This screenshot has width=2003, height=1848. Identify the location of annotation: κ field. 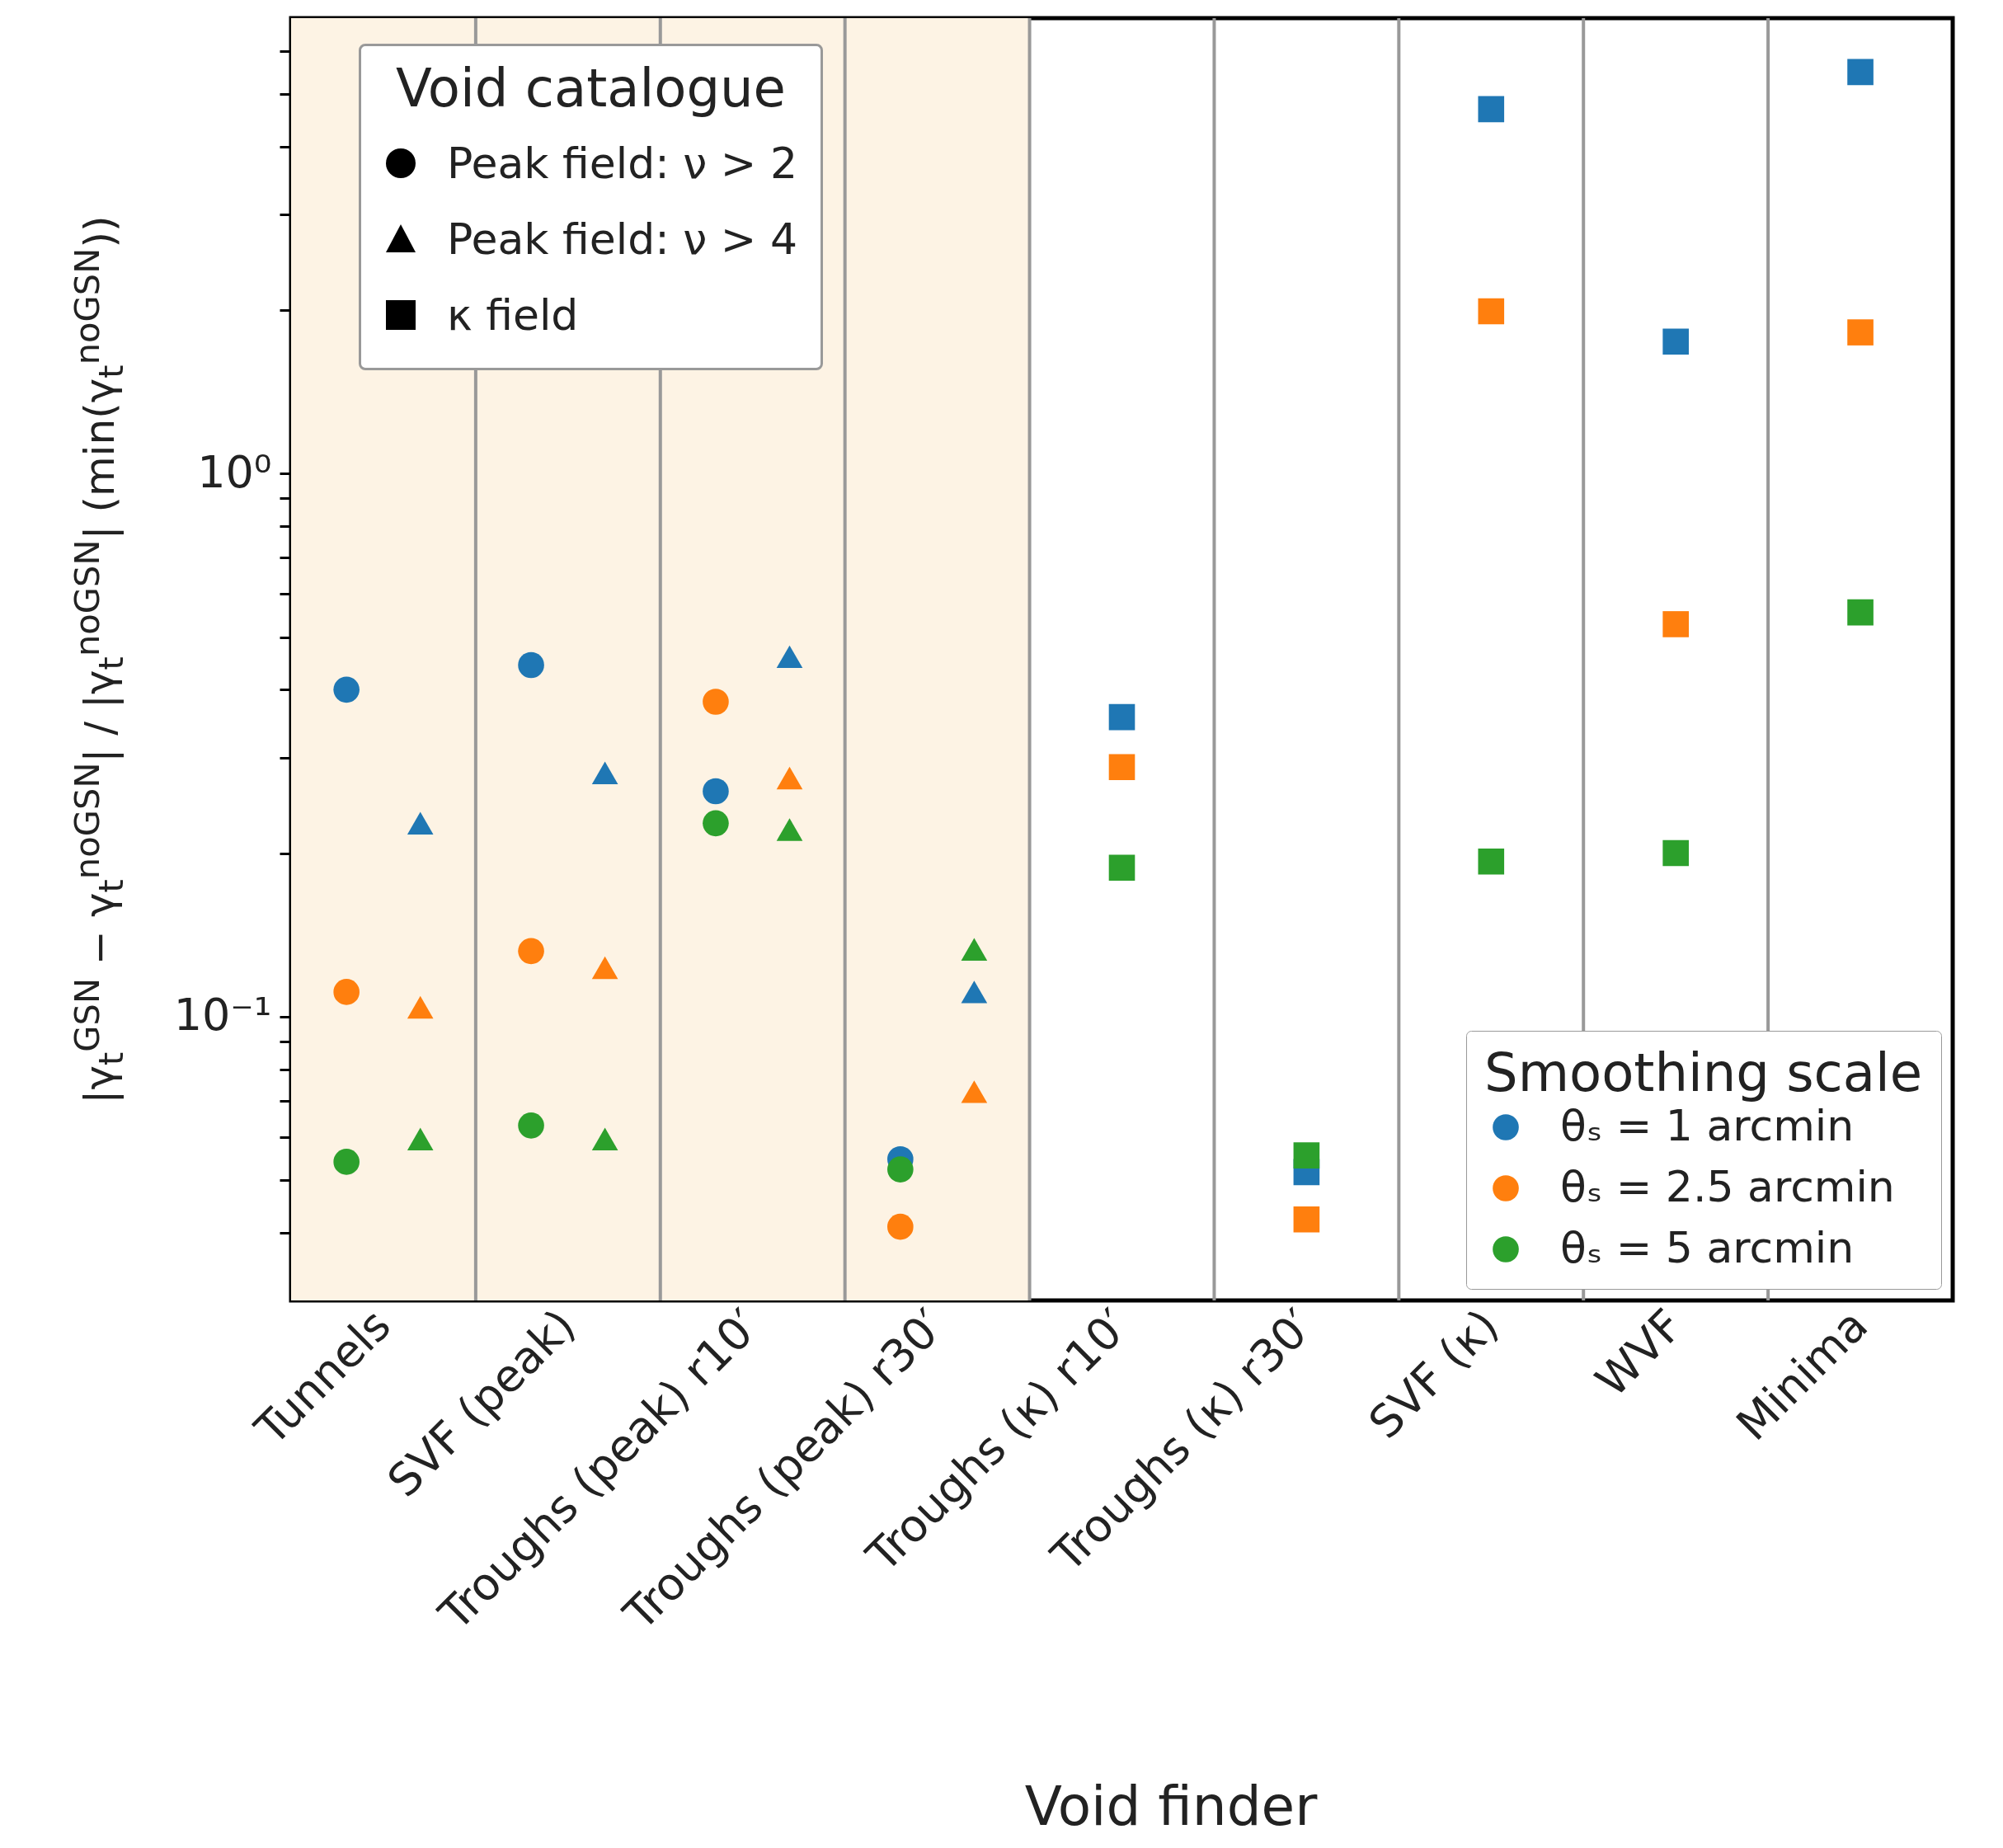
(513, 315).